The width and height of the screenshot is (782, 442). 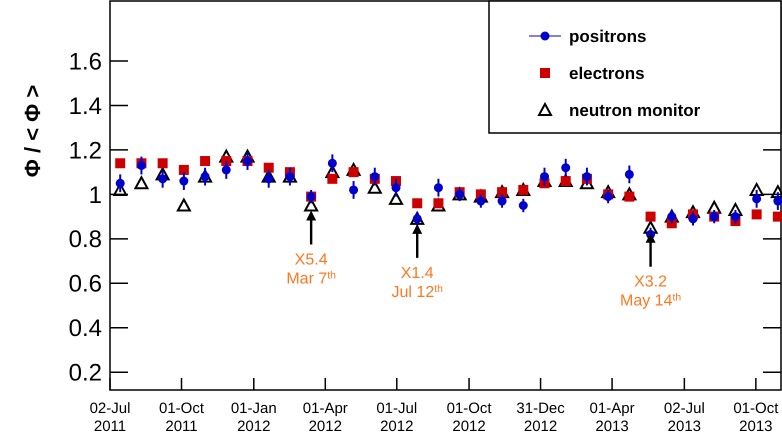 I want to click on x-tick-label: 01-Oct 2011, so click(x=181, y=417).